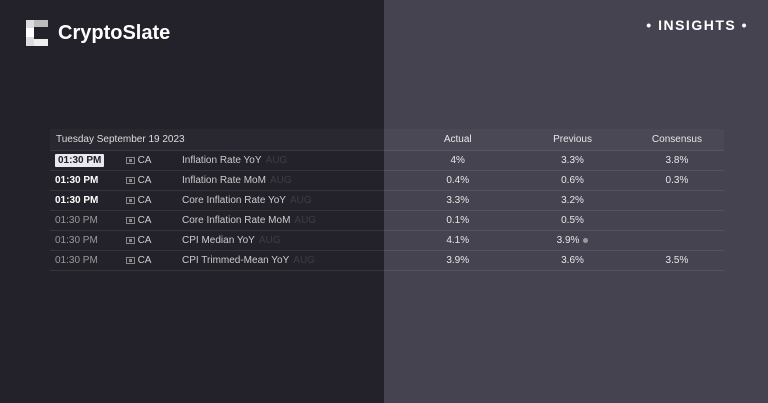 The image size is (768, 403). Describe the element at coordinates (568, 240) in the screenshot. I see `previous-text: 3.9%` at that location.